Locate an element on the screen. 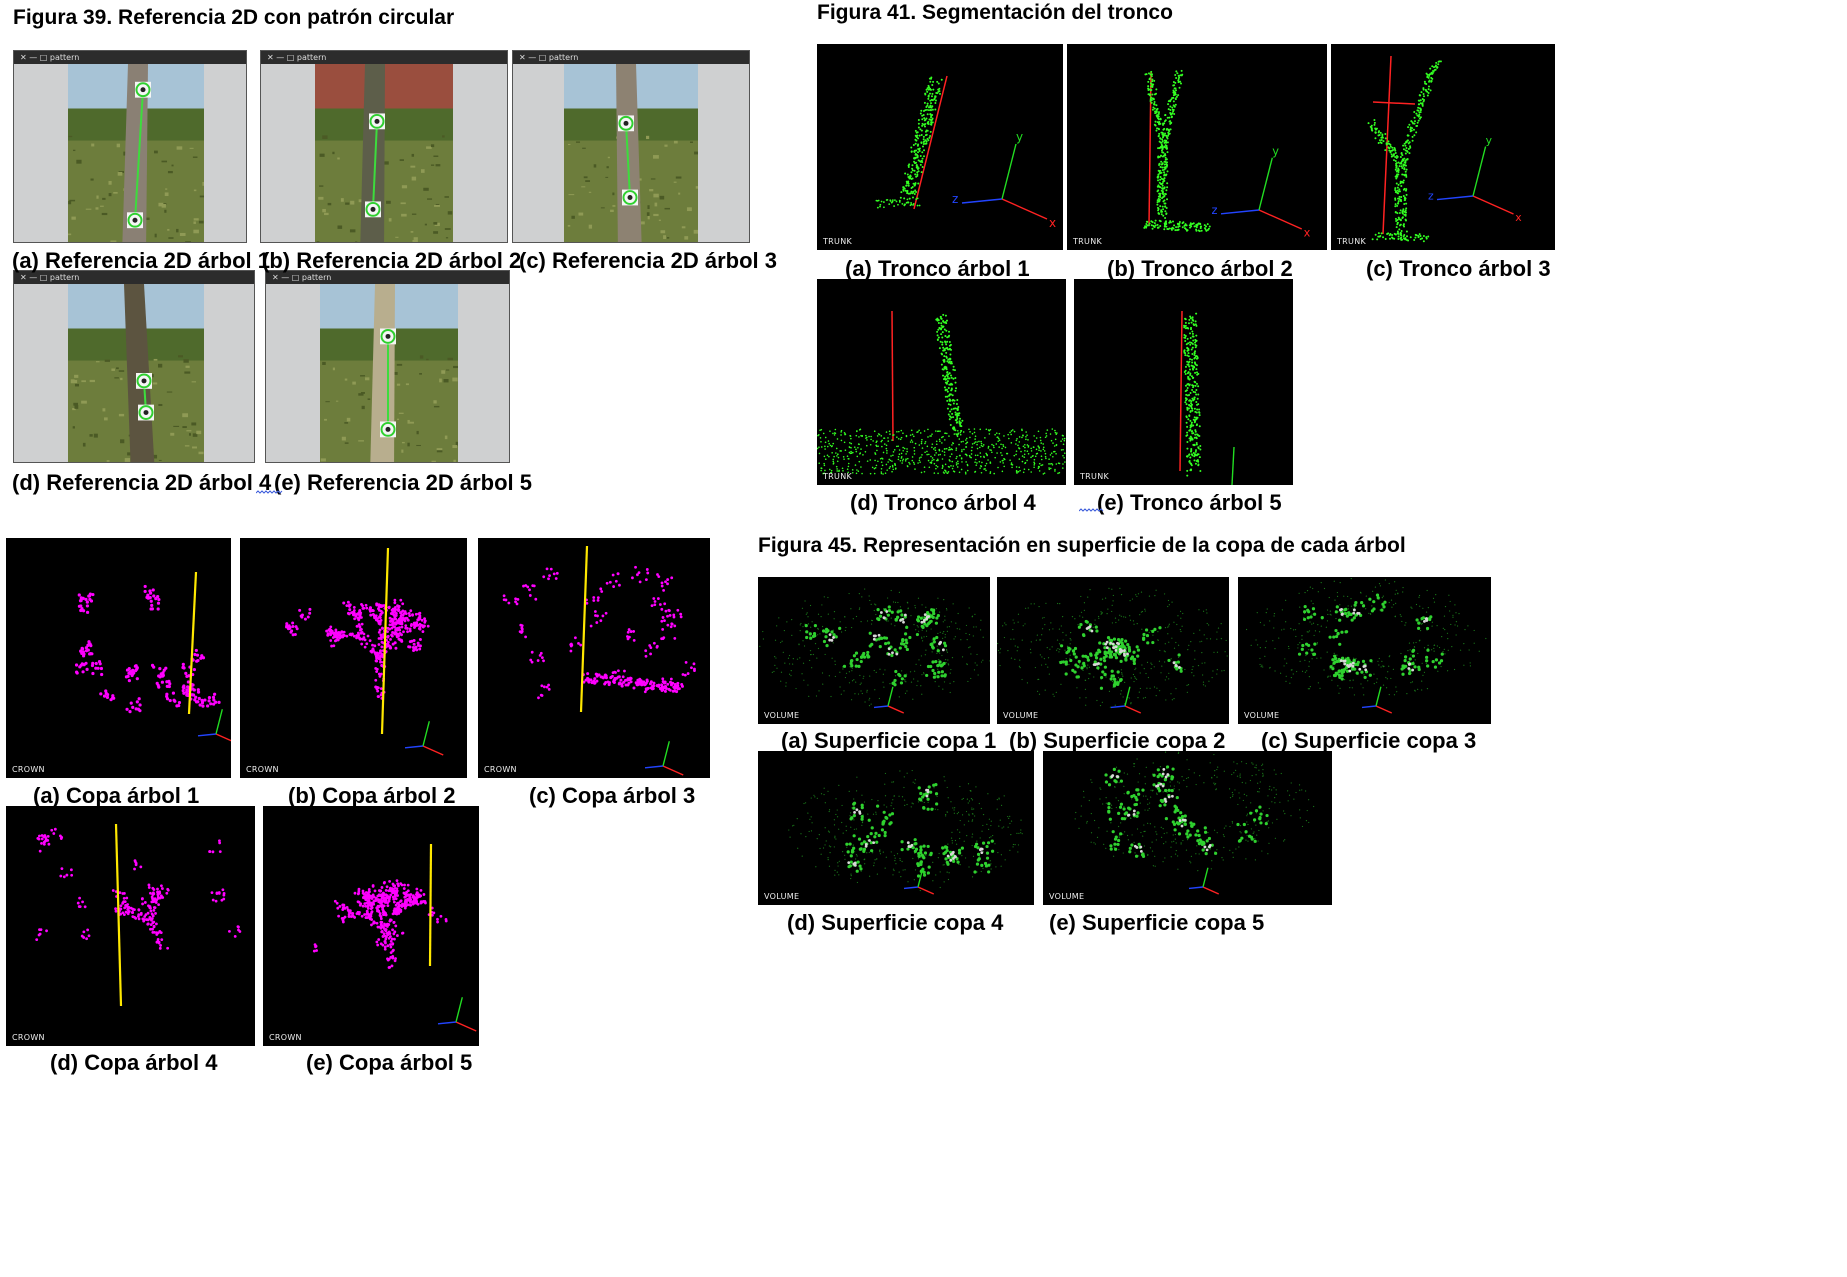  crown-caption-b: (b) Copa árbol 2 is located at coordinates (372, 795).